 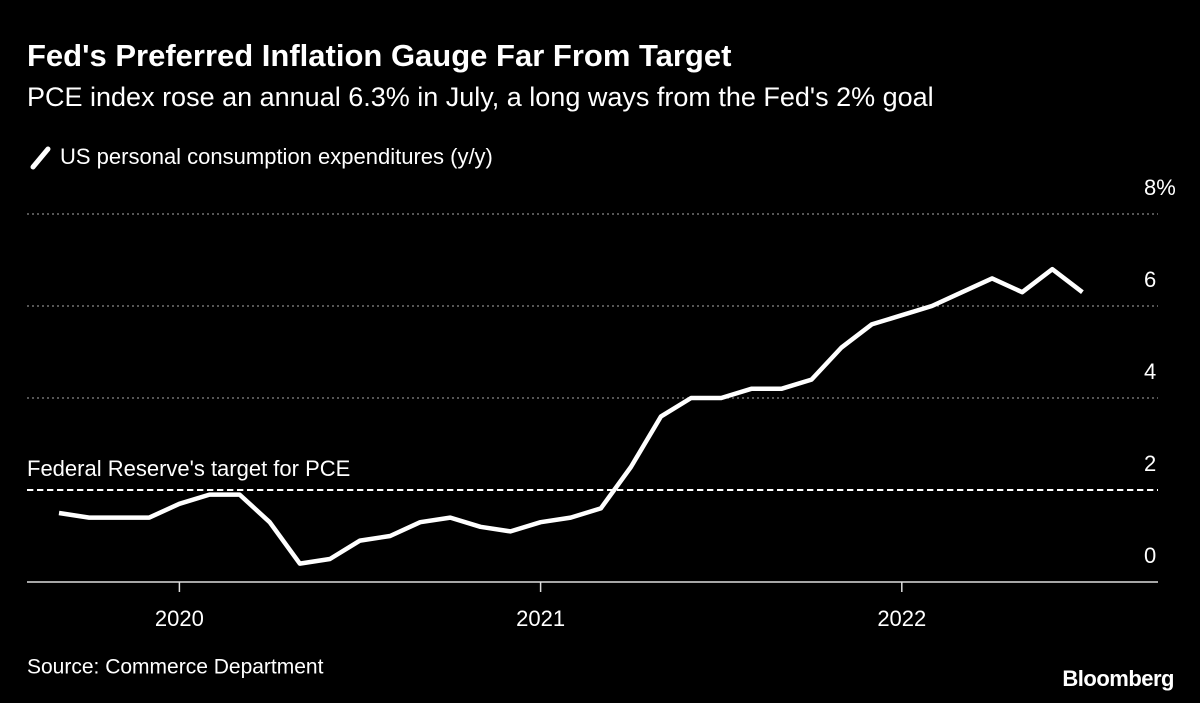 I want to click on x-tick-label: 2021, so click(x=540, y=618).